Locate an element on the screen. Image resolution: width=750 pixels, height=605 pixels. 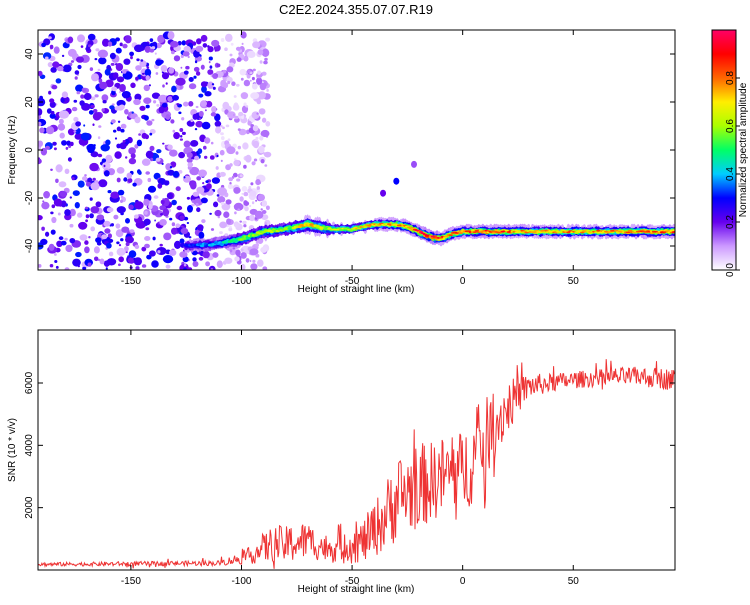
snr-x-label: Height of straight line (km) is located at coordinates (356, 589).